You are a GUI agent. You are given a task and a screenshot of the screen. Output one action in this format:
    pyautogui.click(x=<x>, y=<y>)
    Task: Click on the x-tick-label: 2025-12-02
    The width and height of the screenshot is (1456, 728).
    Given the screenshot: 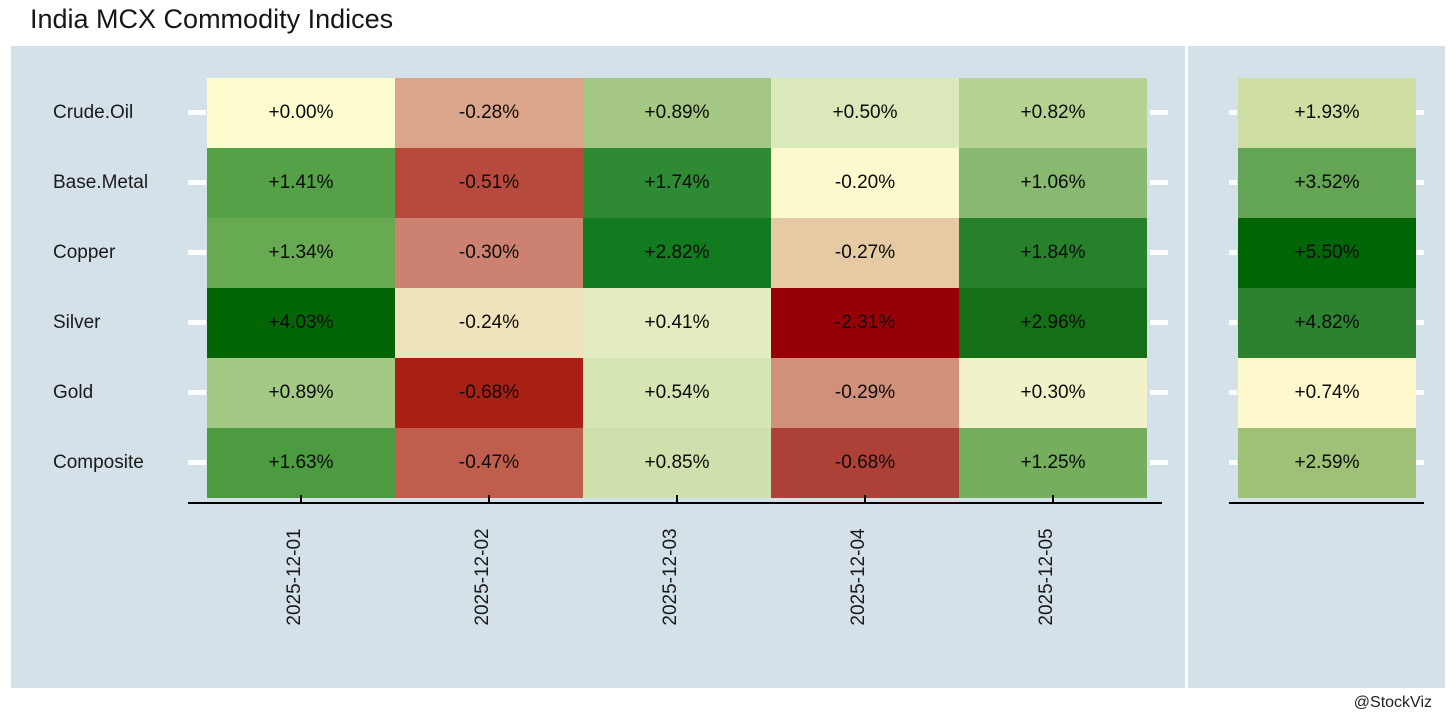 What is the action you would take?
    pyautogui.click(x=482, y=577)
    